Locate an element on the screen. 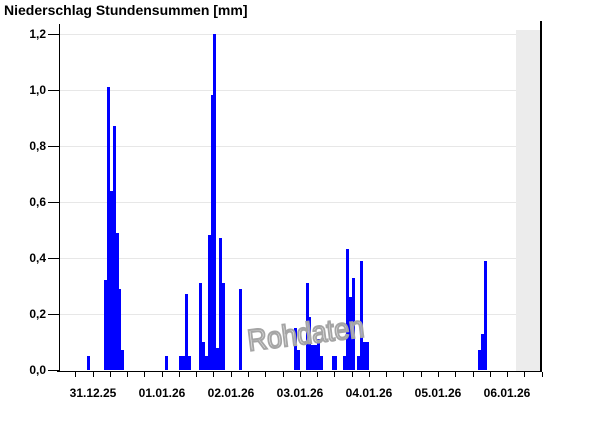 The image size is (600, 426). y-axis-line is located at coordinates (59, 197).